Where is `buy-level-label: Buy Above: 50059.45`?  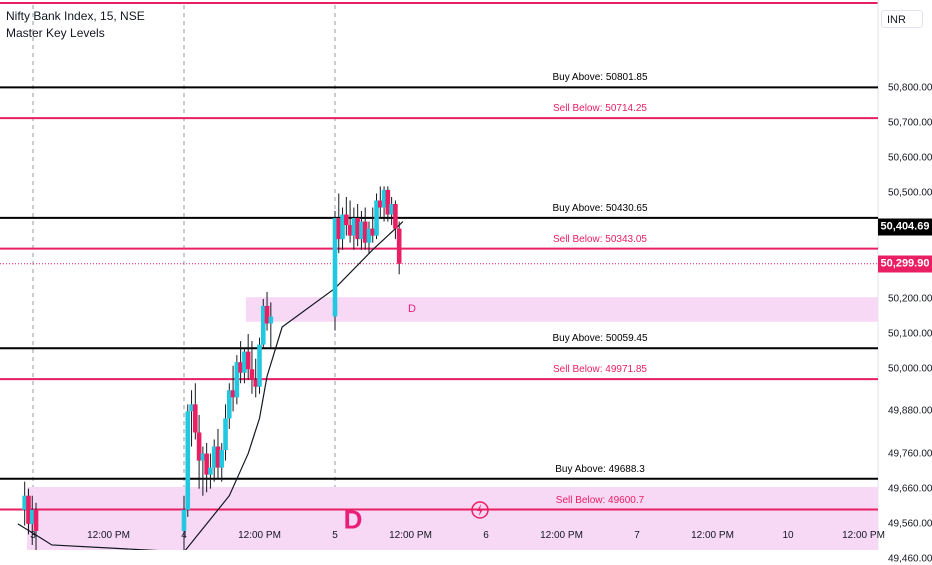
buy-level-label: Buy Above: 50059.45 is located at coordinates (600, 339).